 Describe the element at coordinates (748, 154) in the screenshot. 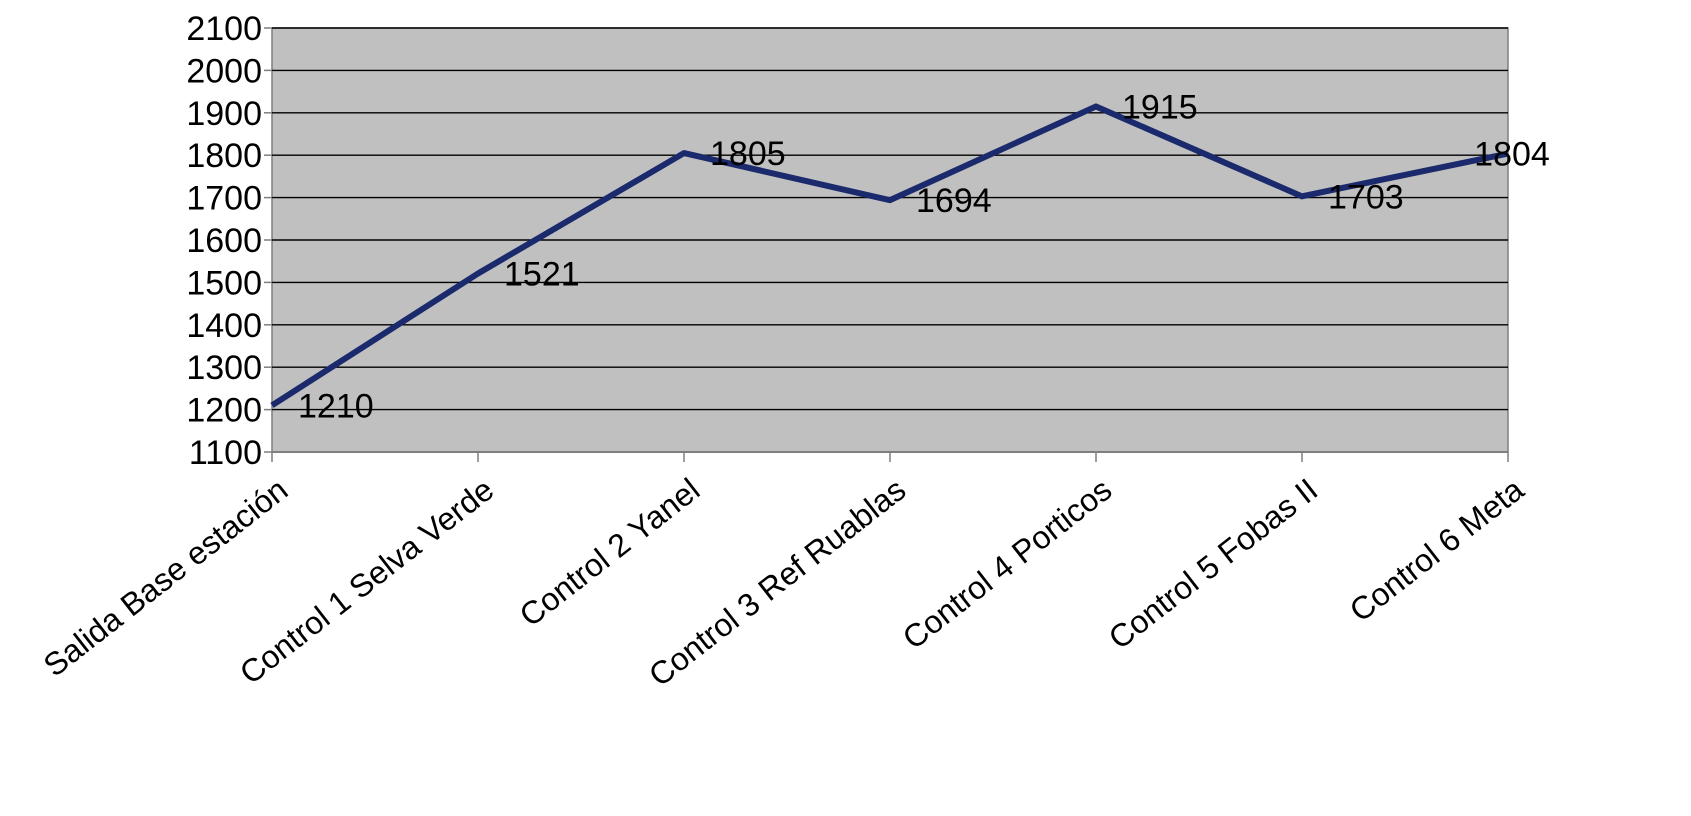

I see `data-label: 1805` at that location.